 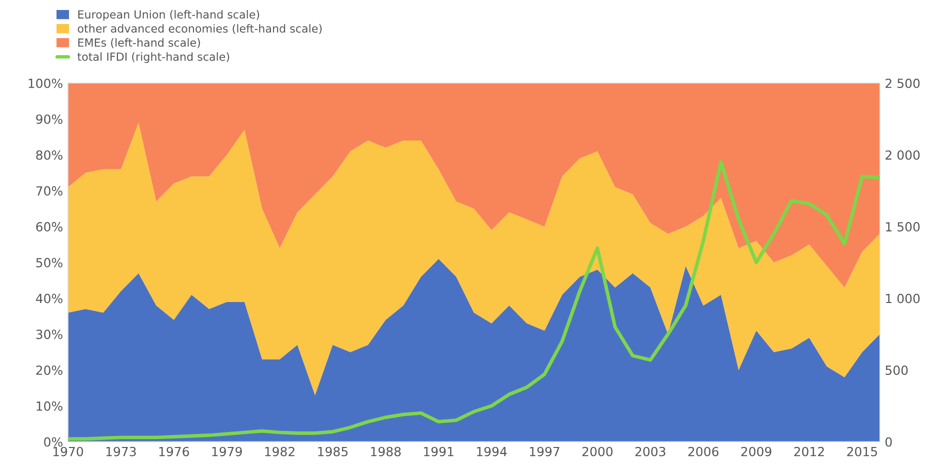 What do you see at coordinates (227, 451) in the screenshot?
I see `x-tick-label: 1979` at bounding box center [227, 451].